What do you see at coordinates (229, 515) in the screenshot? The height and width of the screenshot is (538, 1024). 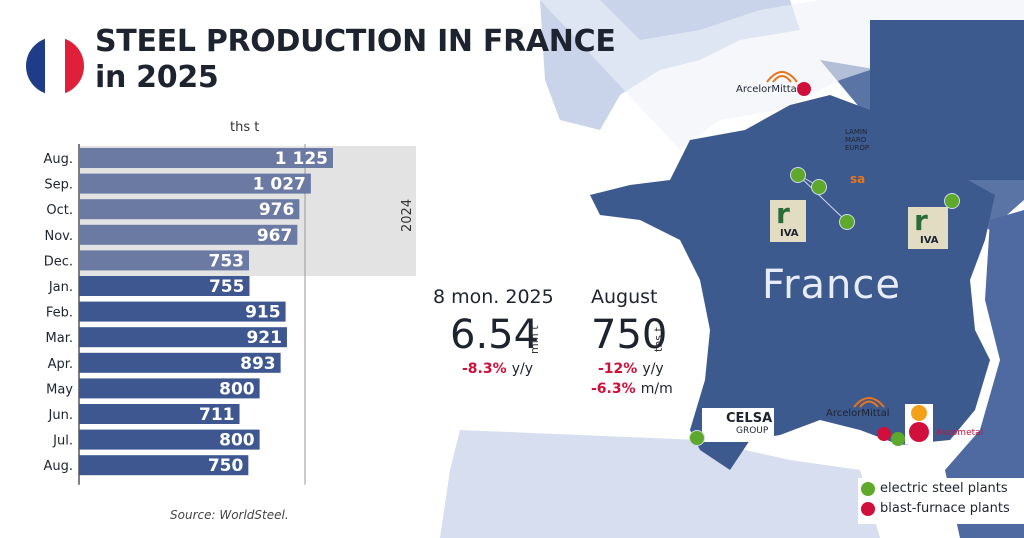 I see `source-note: Source: WorldSteel.` at bounding box center [229, 515].